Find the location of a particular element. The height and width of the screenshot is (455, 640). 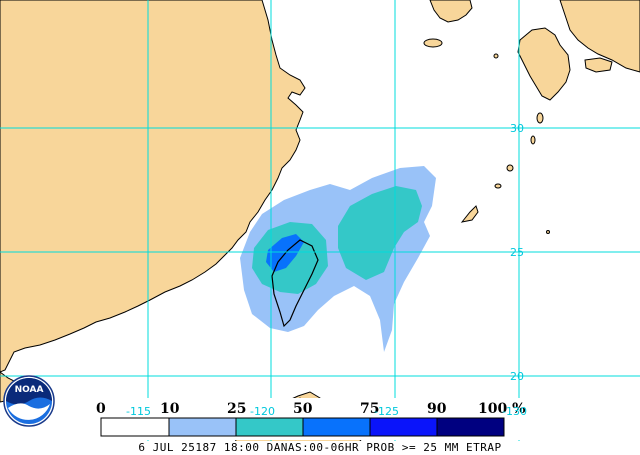

legend-label-100: 100 % is located at coordinates (501, 409).